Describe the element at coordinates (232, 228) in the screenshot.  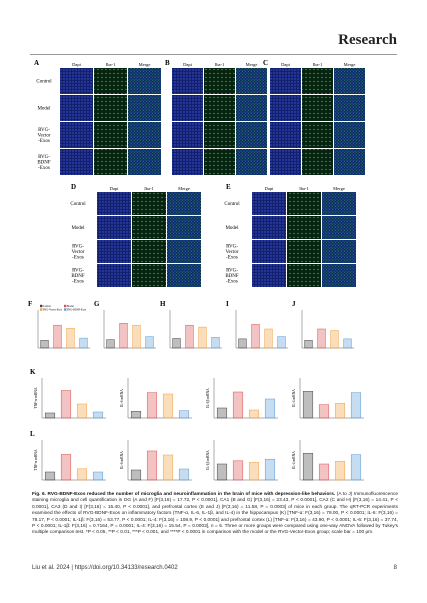
I see `row-label: Model` at that location.